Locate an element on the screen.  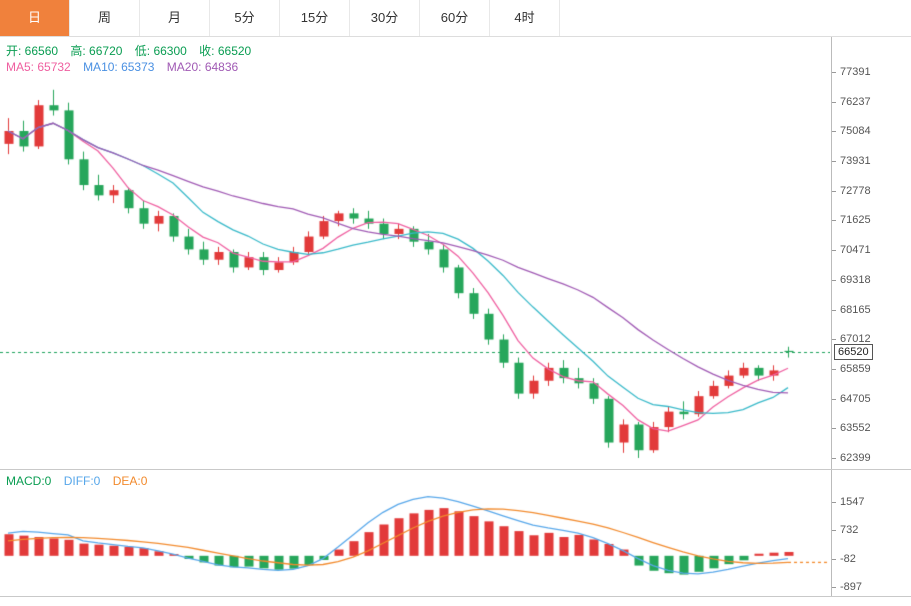
y-axis-label: 77391 is located at coordinates (851, 72).